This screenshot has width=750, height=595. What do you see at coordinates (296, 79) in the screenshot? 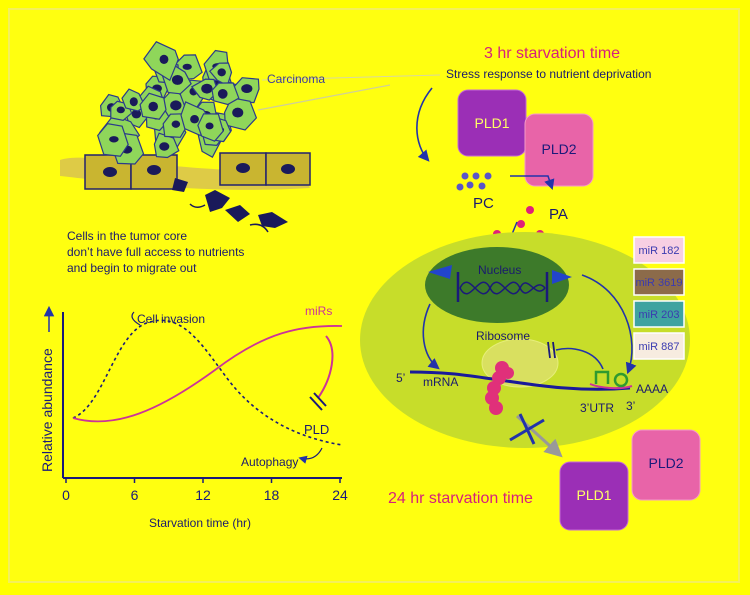
I see `carcinoma-label: Carcinoma` at bounding box center [296, 79].